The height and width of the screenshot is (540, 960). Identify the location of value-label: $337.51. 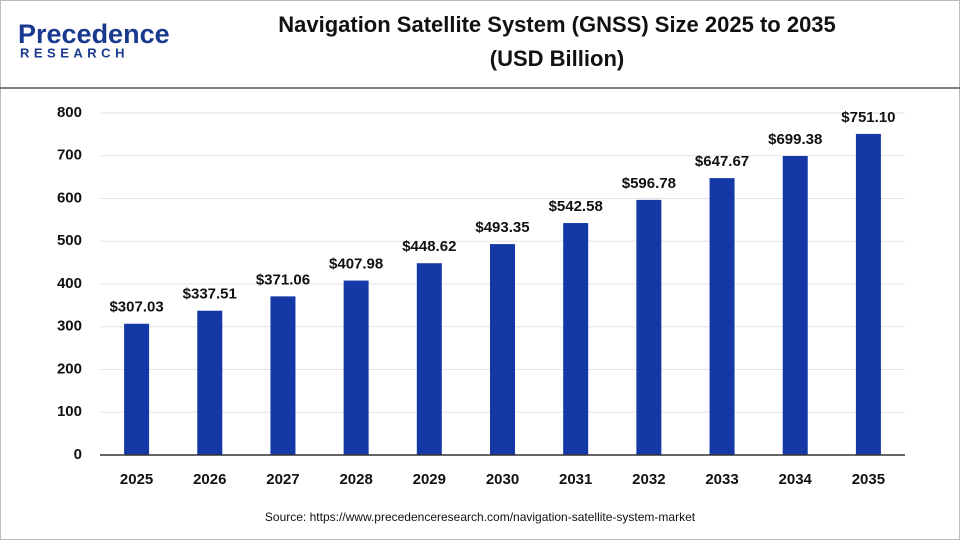
(210, 294).